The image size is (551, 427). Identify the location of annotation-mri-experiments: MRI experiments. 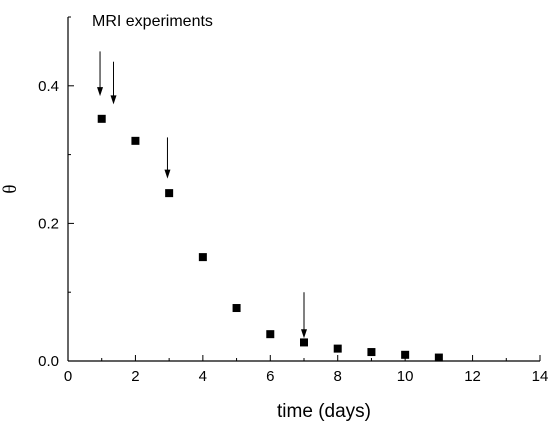
(152, 21).